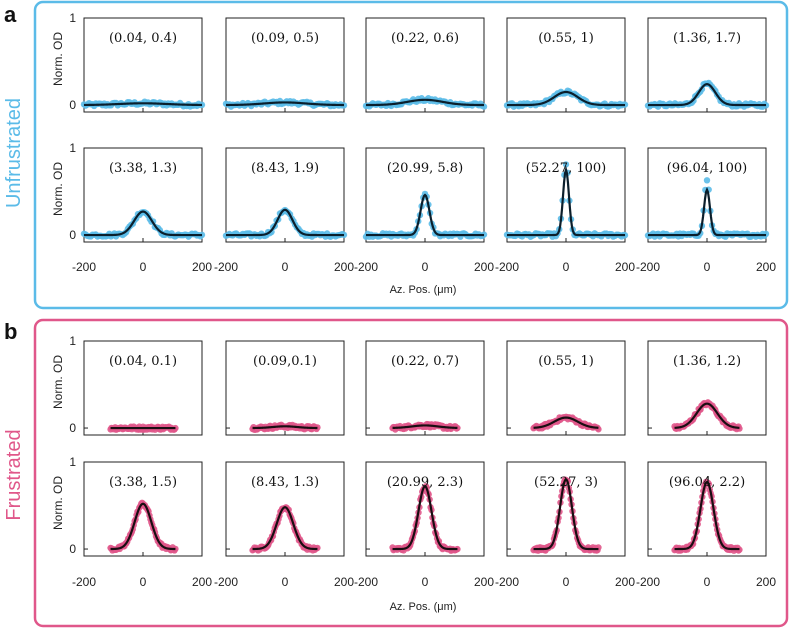 This screenshot has width=792, height=631. What do you see at coordinates (14, 153) in the screenshot?
I see `panel-side-label-a: Unfrustrated` at bounding box center [14, 153].